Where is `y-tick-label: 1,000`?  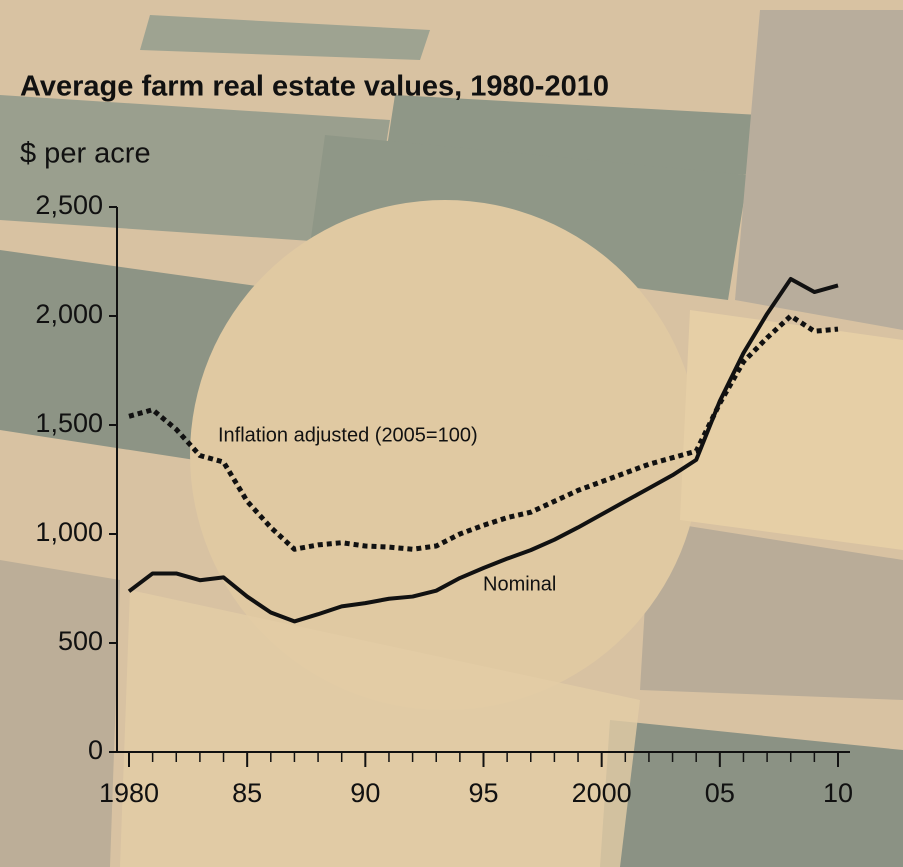
y-tick-label: 1,000 is located at coordinates (69, 532).